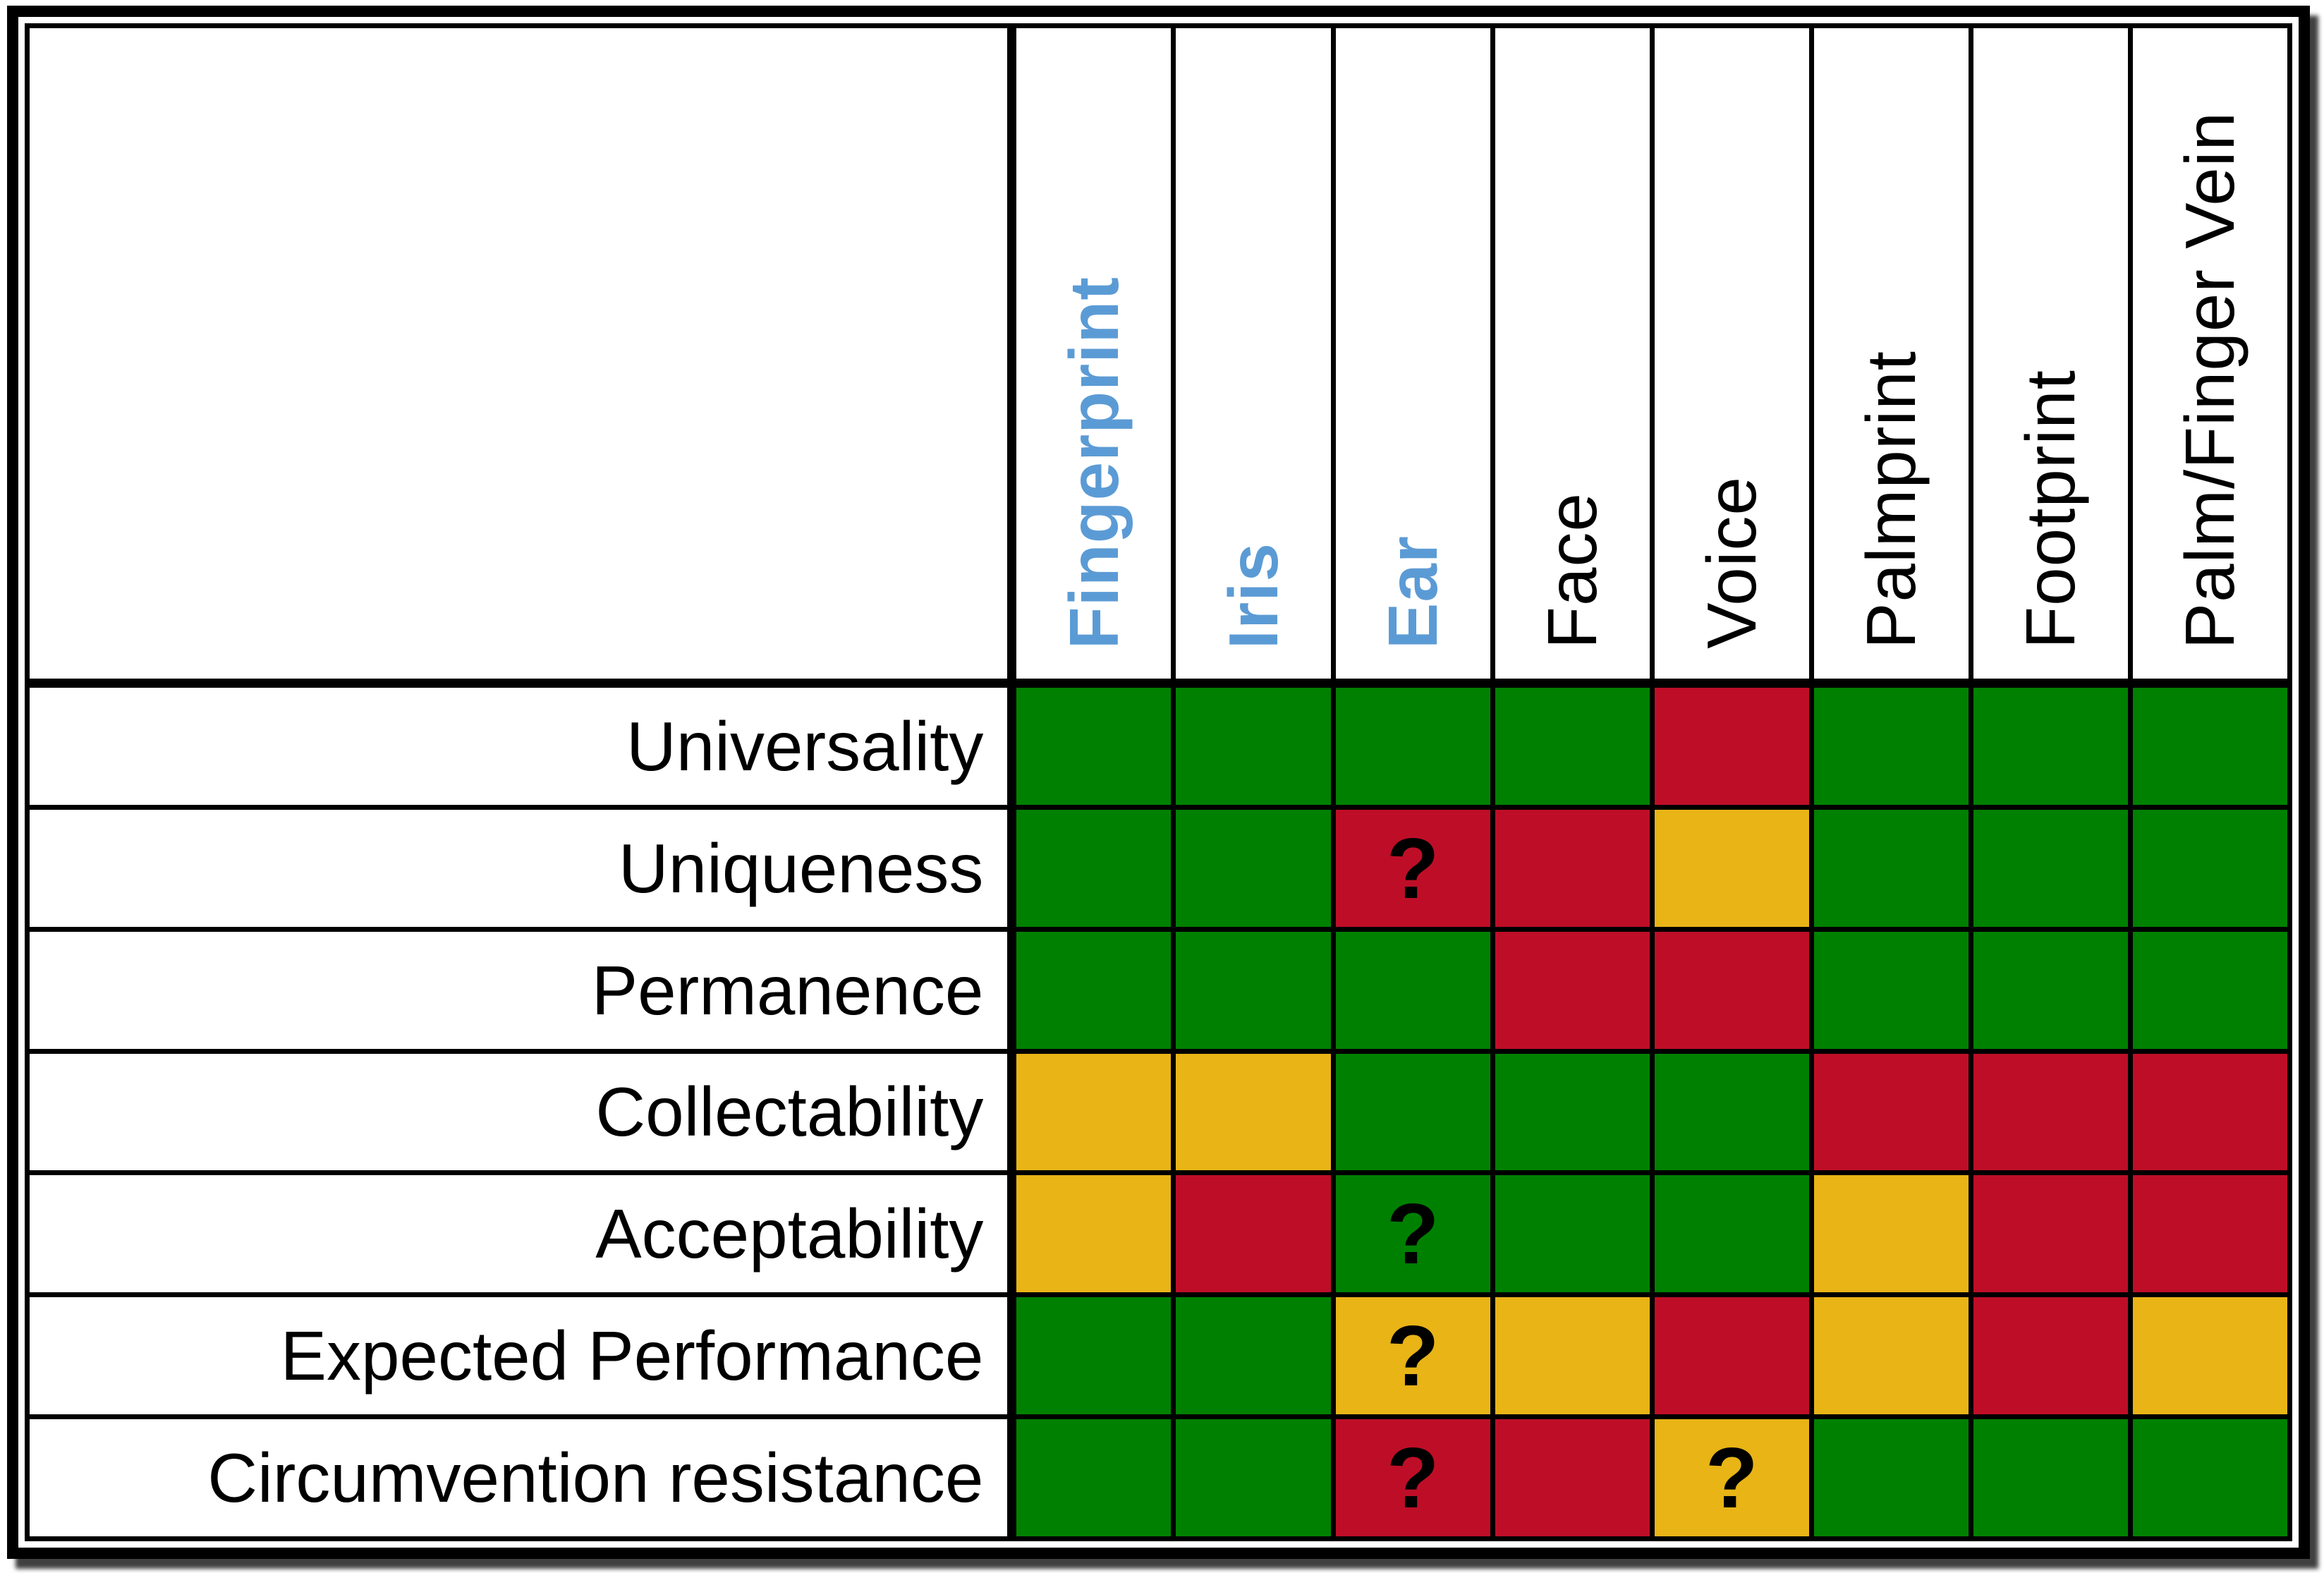 This screenshot has width=2324, height=1573. What do you see at coordinates (2050, 355) in the screenshot?
I see `column-header-footprint: Footprint` at bounding box center [2050, 355].